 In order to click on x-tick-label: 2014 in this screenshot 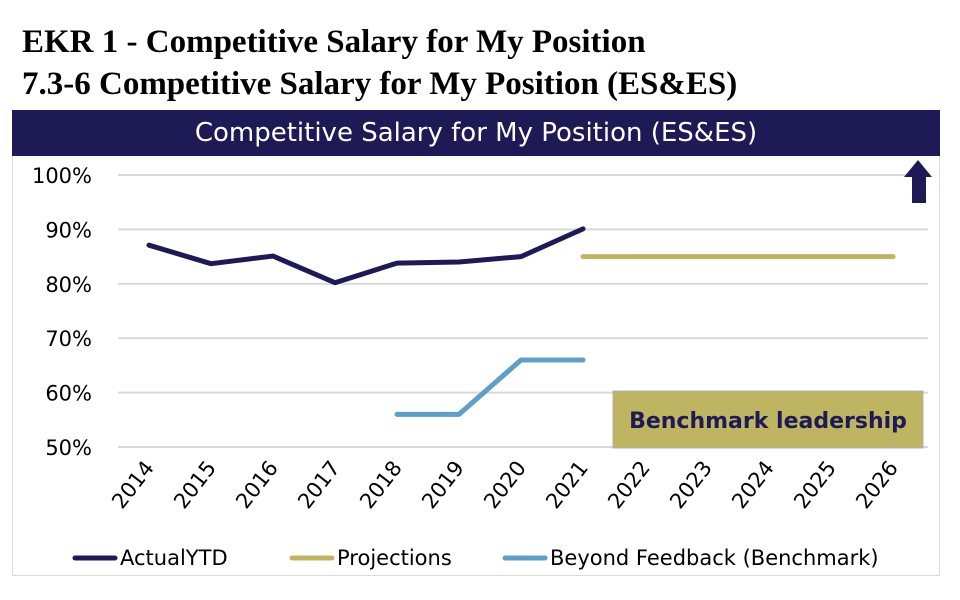, I will do `click(133, 484)`.